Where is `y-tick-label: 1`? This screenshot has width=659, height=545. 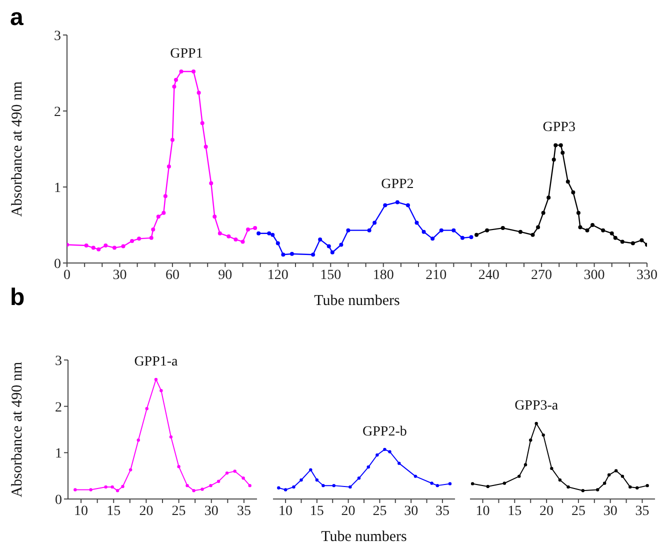
y-tick-label: 1 is located at coordinates (57, 188).